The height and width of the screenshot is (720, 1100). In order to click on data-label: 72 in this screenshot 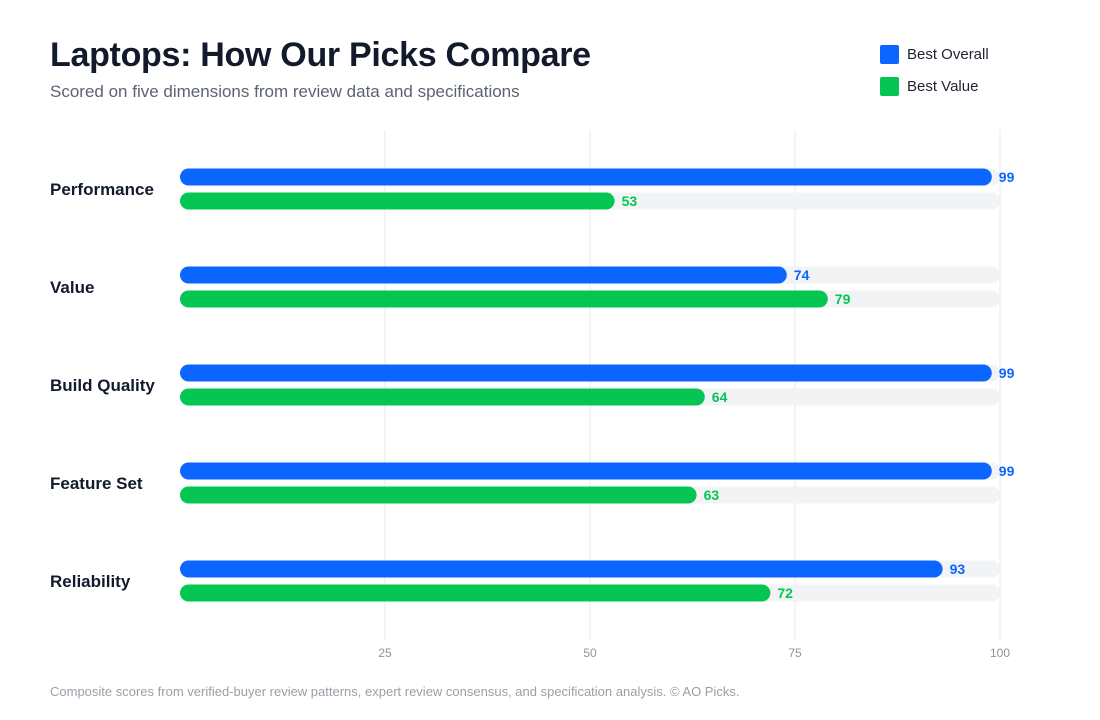, I will do `click(785, 593)`.